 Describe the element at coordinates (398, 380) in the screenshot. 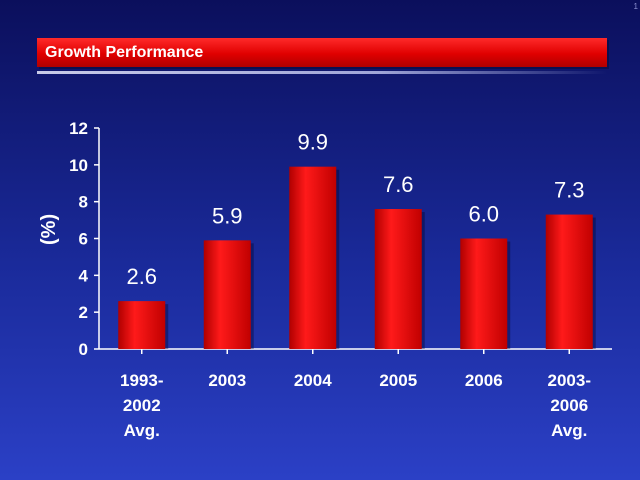

I see `x-tick-label: 2005` at that location.